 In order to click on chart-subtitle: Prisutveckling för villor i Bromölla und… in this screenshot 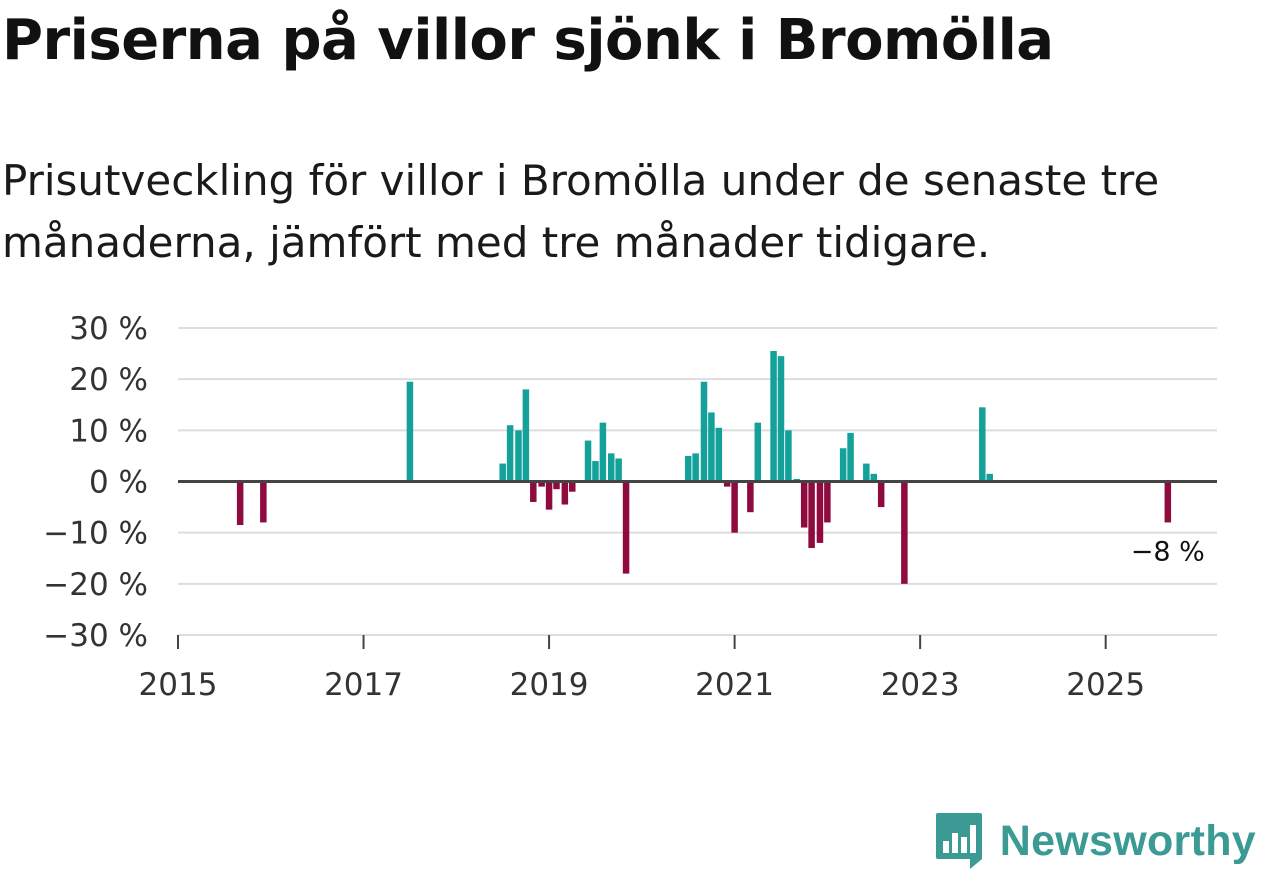, I will do `click(581, 211)`.